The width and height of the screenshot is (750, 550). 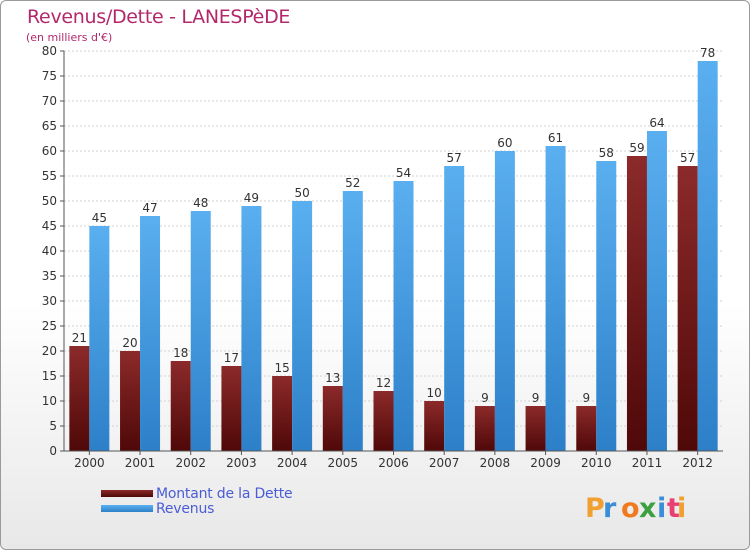 What do you see at coordinates (127, 493) in the screenshot?
I see `legend-swatch-dette` at bounding box center [127, 493].